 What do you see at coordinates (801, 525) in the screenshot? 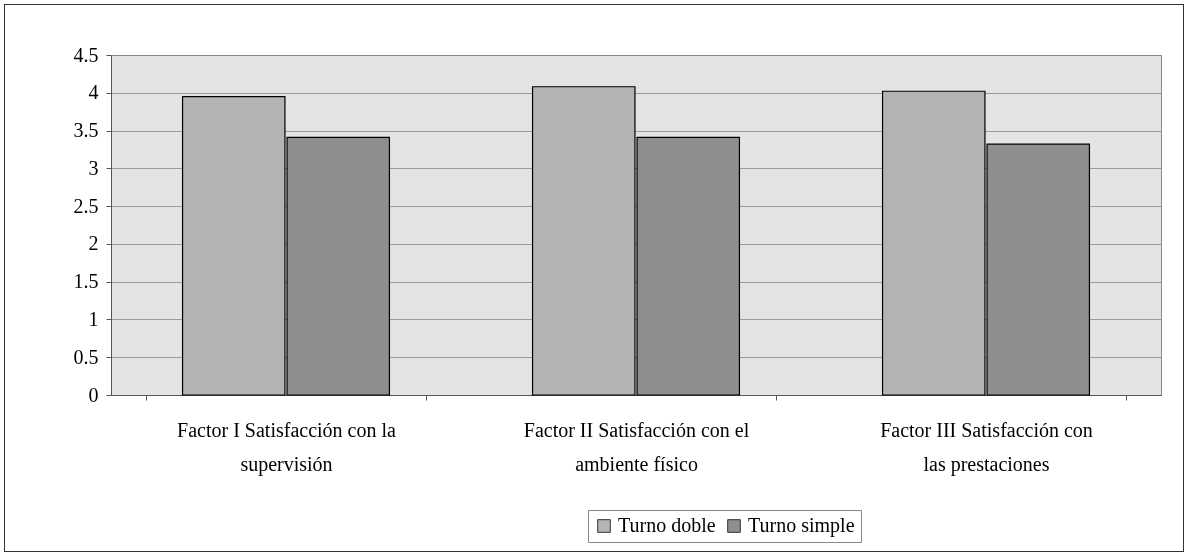
I see `legend-label: Turno simple` at bounding box center [801, 525].